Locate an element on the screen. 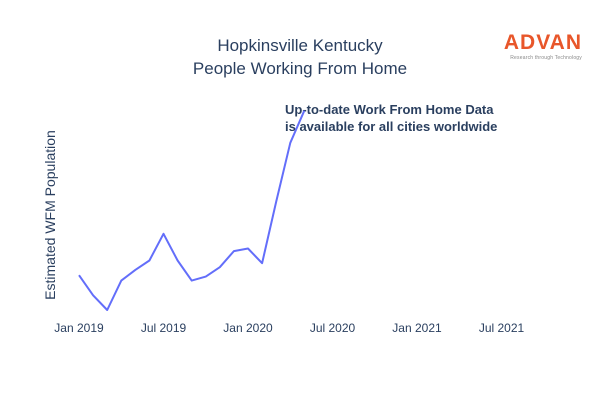 This screenshot has height=400, width=600. x-tick-label: Jul 2020 is located at coordinates (333, 328).